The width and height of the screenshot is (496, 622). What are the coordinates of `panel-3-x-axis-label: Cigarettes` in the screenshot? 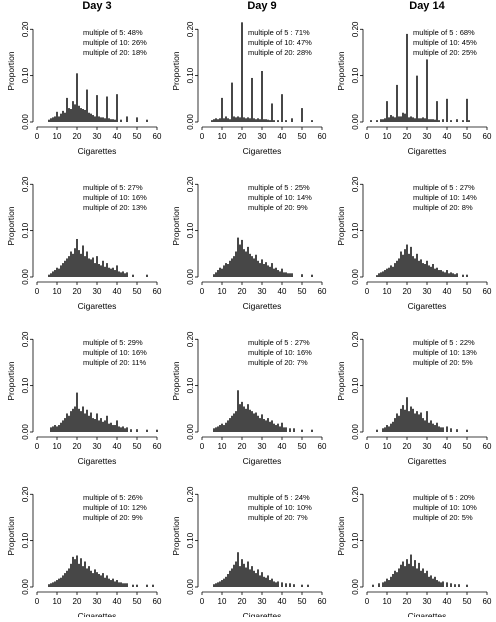 It's located at (427, 151).